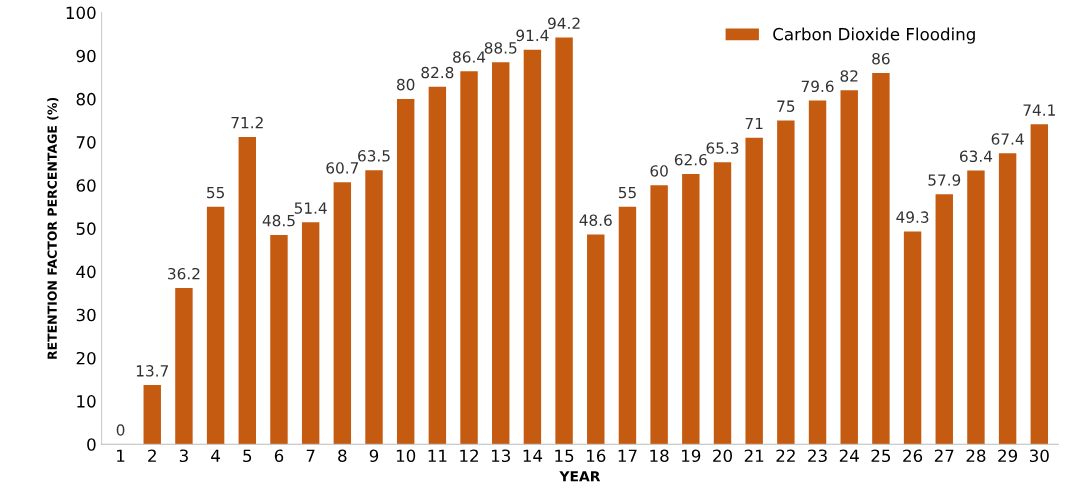  What do you see at coordinates (437, 72) in the screenshot?
I see `data-label: 82.8` at bounding box center [437, 72].